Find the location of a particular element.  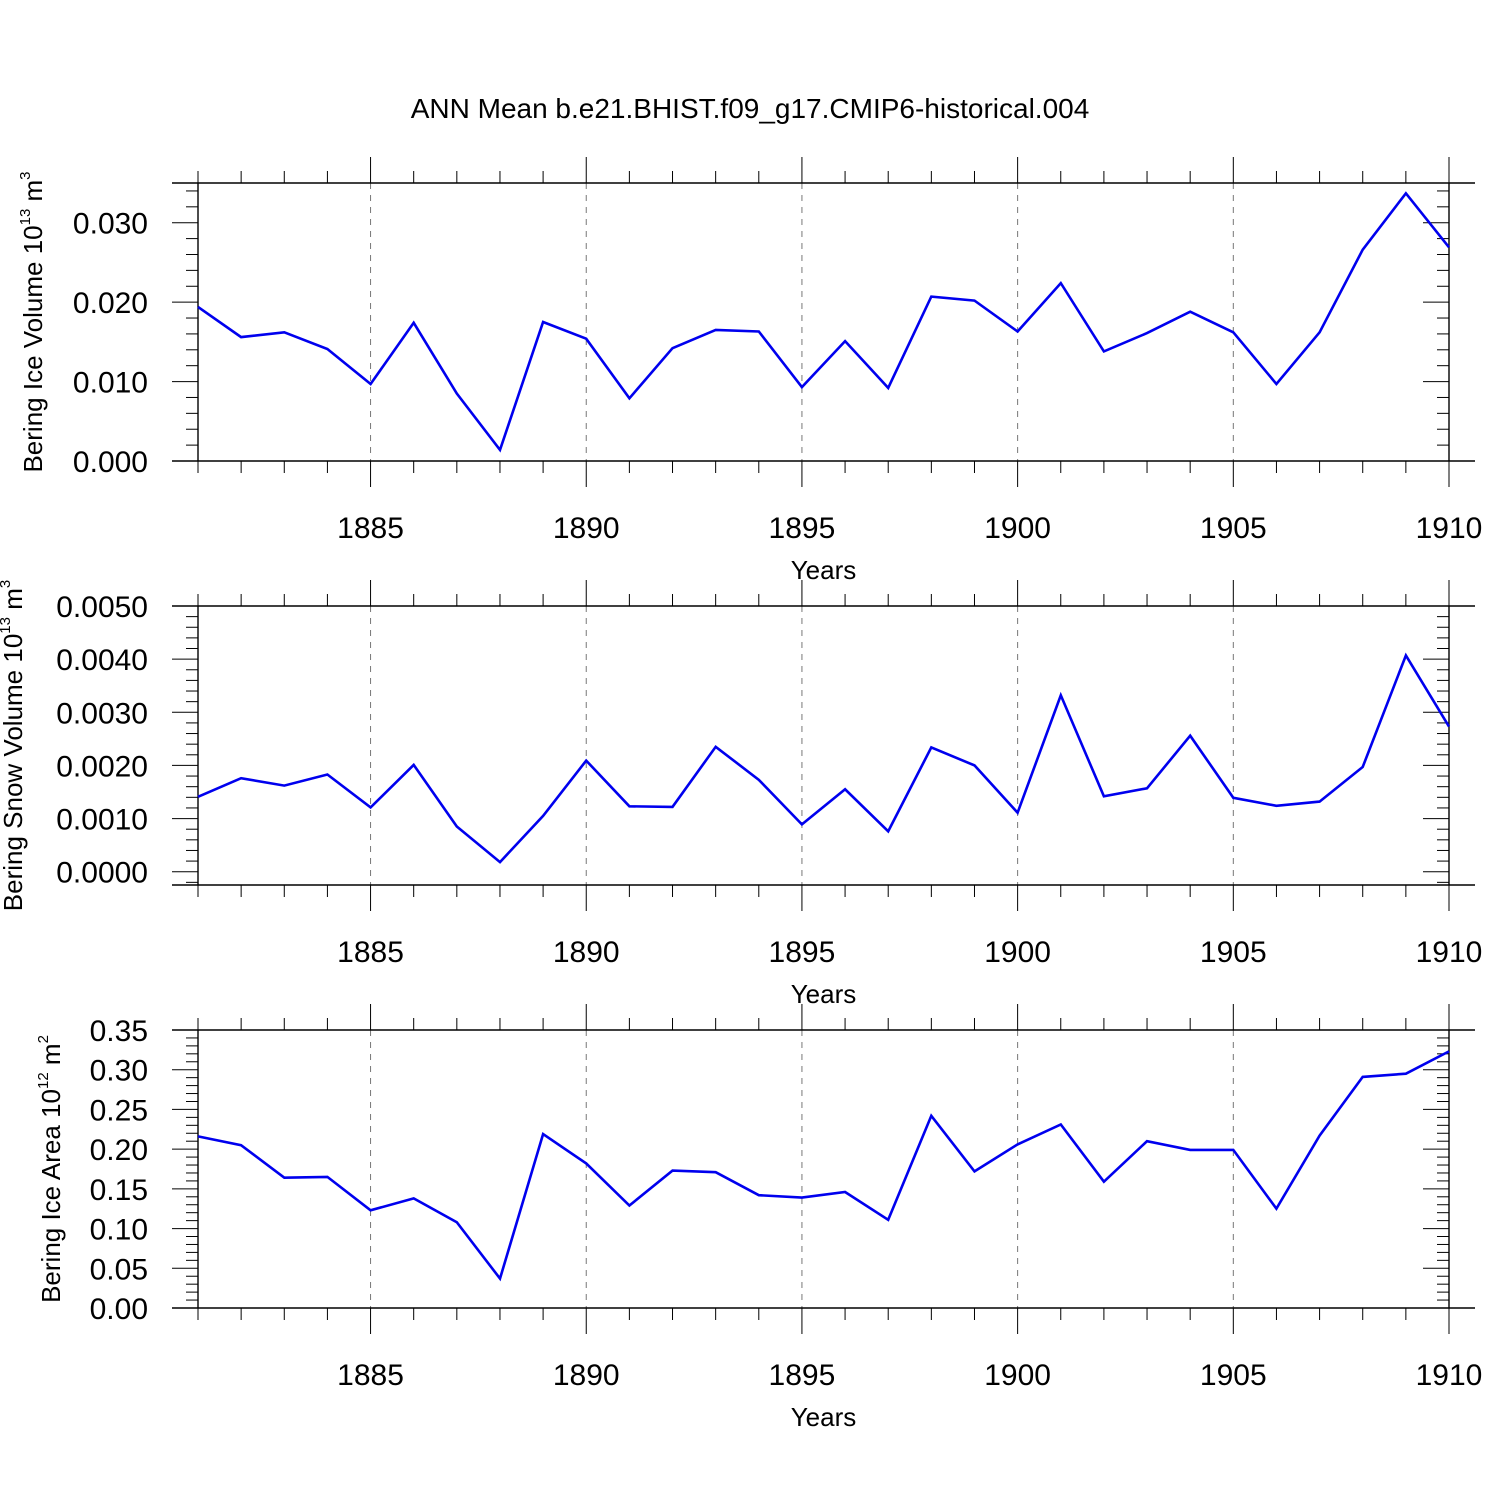

y-tick-label: 0.15 is located at coordinates (119, 1190).